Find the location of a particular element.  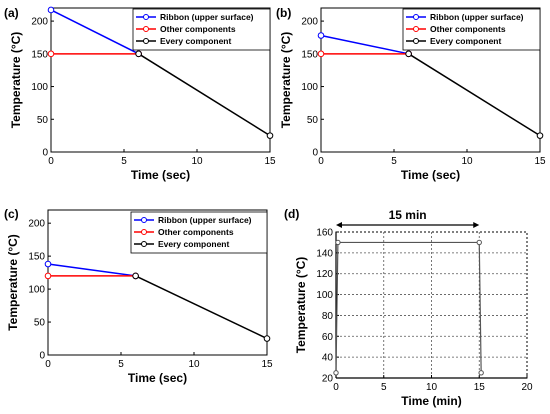

legend-box is located at coordinates (471, 29).